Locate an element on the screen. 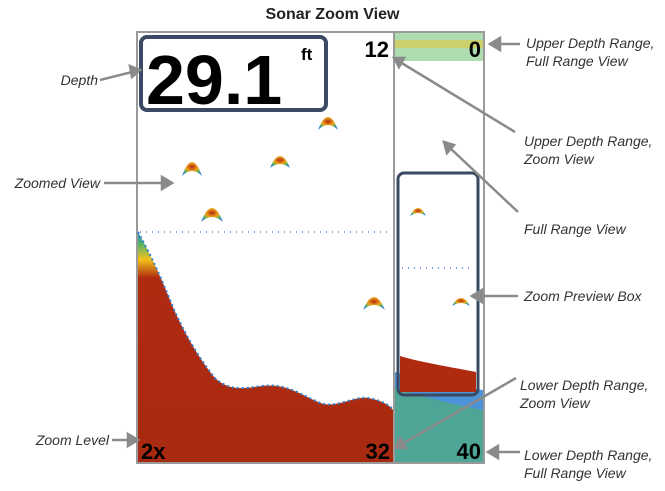  callout-upper-depth-zoom: Upper Depth Range, Zoom View is located at coordinates (588, 150).